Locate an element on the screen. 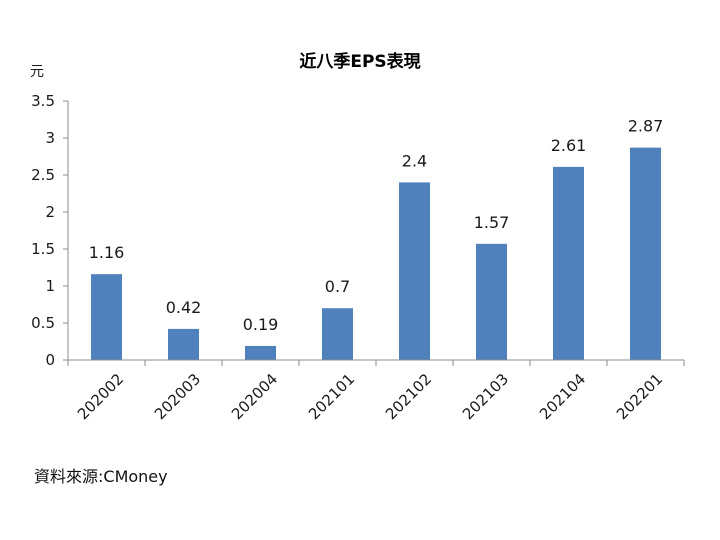 The height and width of the screenshot is (540, 720). y-tick-label: 2 is located at coordinates (50, 212).